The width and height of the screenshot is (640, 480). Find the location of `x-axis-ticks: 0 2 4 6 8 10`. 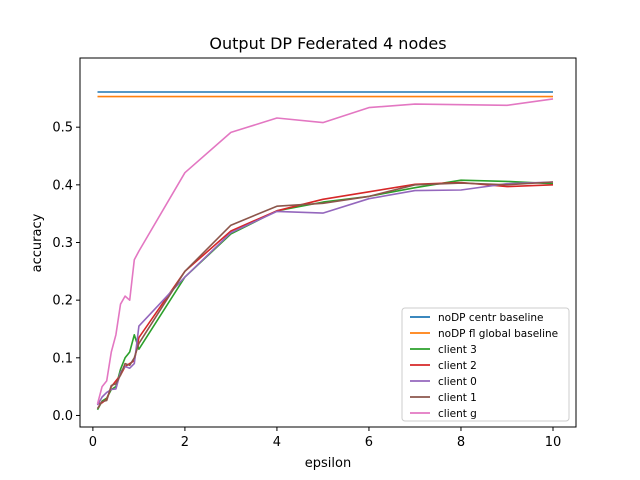

x-axis-ticks: 0 2 4 6 8 10 is located at coordinates (325, 438).